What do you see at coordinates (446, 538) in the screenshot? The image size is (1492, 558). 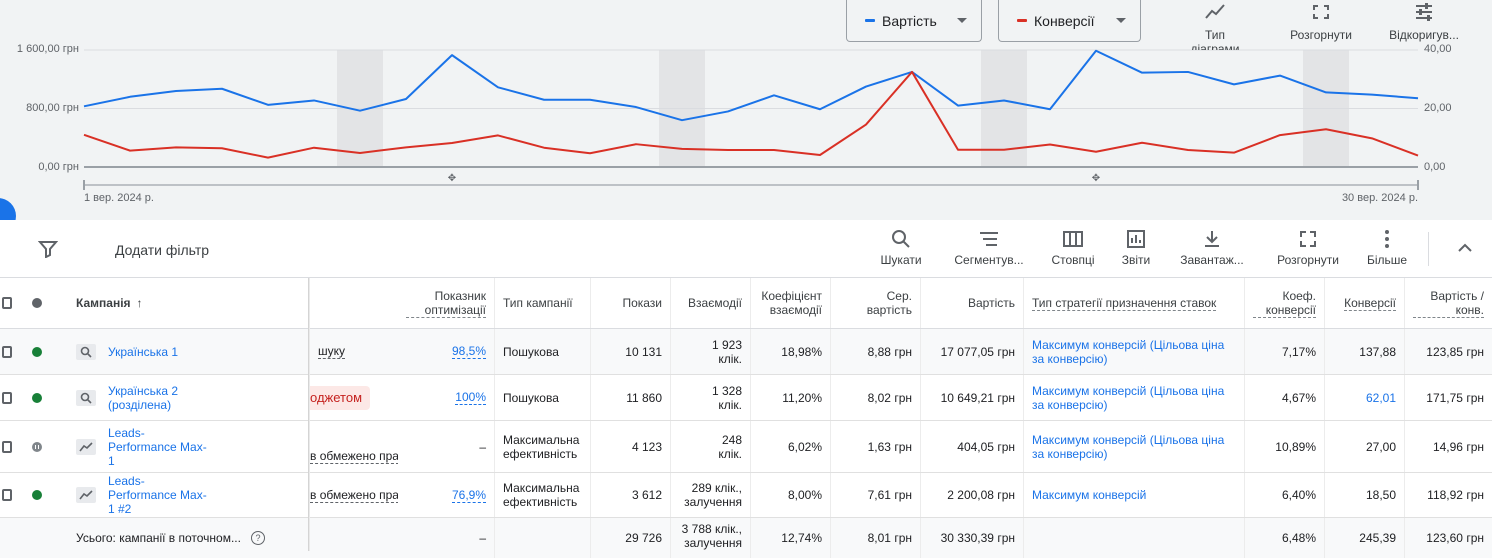 I see `total-opt-score-cell: –` at bounding box center [446, 538].